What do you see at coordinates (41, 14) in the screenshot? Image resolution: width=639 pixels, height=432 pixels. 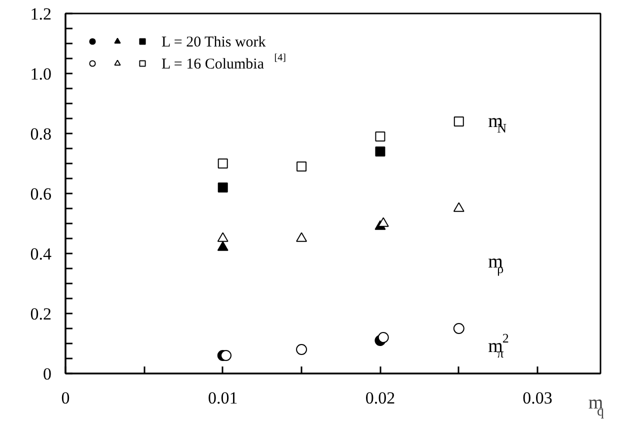 I see `y-tick-label: 1.2` at bounding box center [41, 14].